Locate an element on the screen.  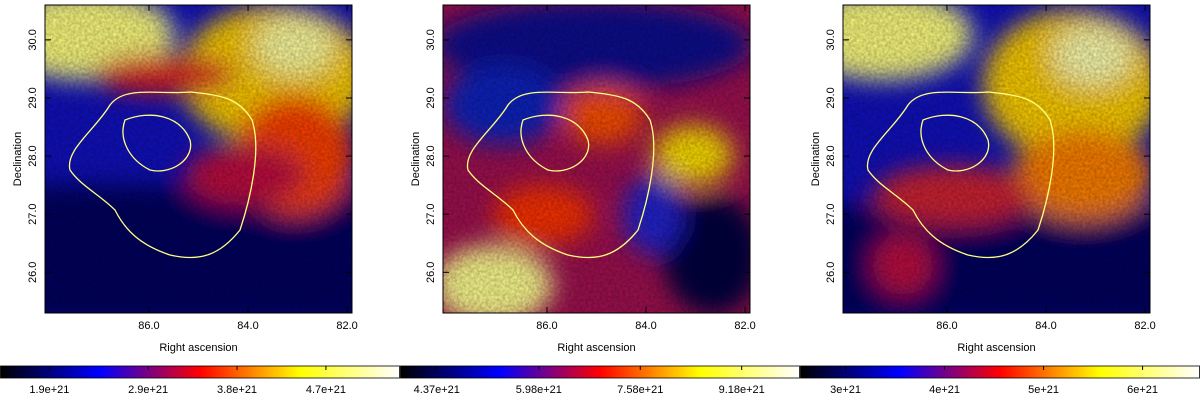
colorbar-tick-label: 3.8e+21 is located at coordinates (237, 390).